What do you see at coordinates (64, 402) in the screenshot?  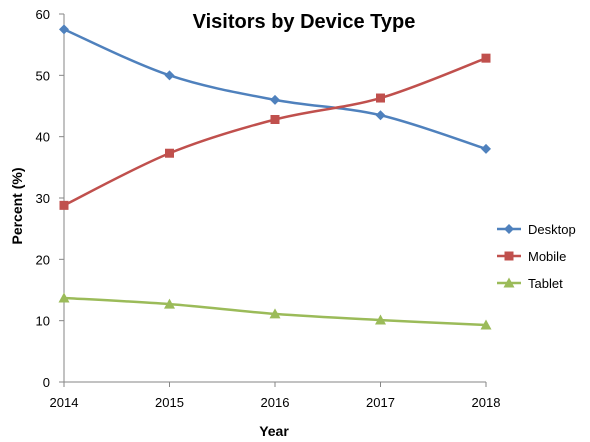 I see `x-tick-label: 2014` at bounding box center [64, 402].